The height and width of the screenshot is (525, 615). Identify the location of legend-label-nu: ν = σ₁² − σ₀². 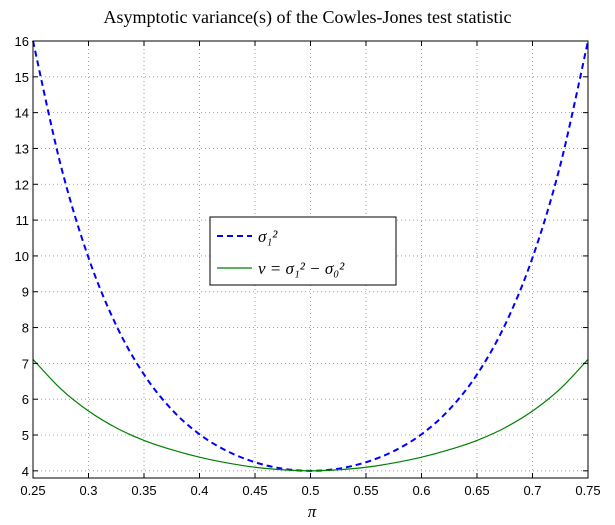
(301, 268).